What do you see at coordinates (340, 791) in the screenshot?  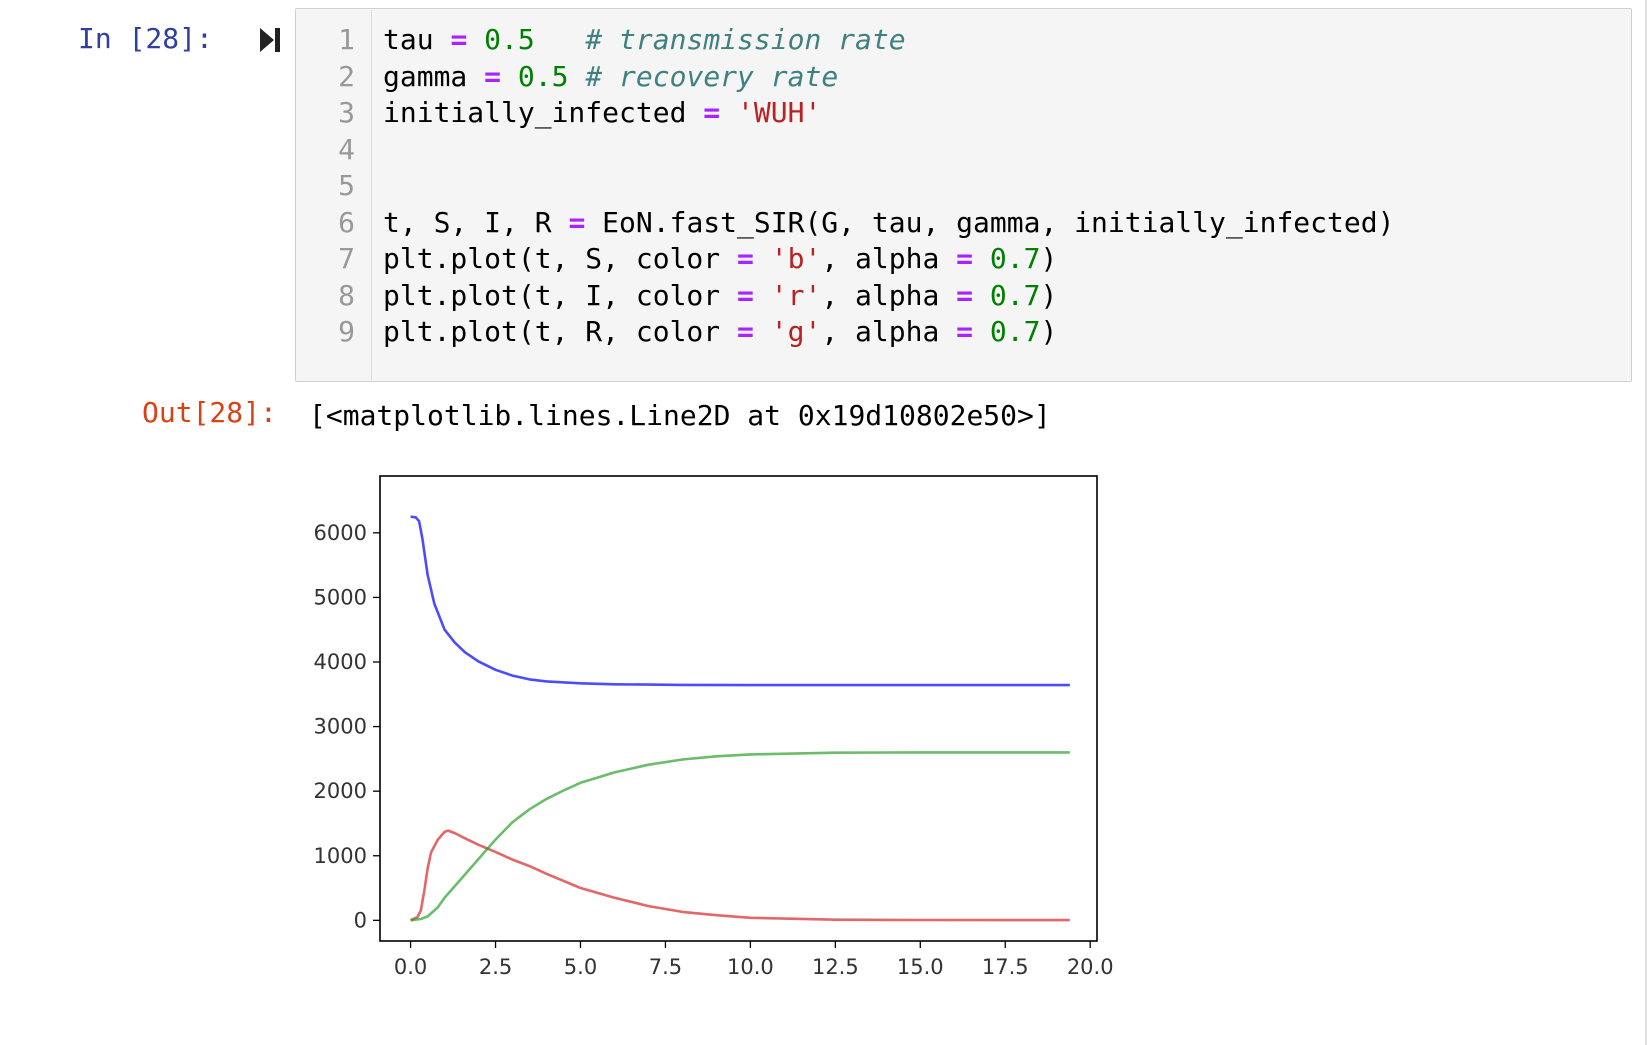 I see `y-tick-label: 2000` at bounding box center [340, 791].